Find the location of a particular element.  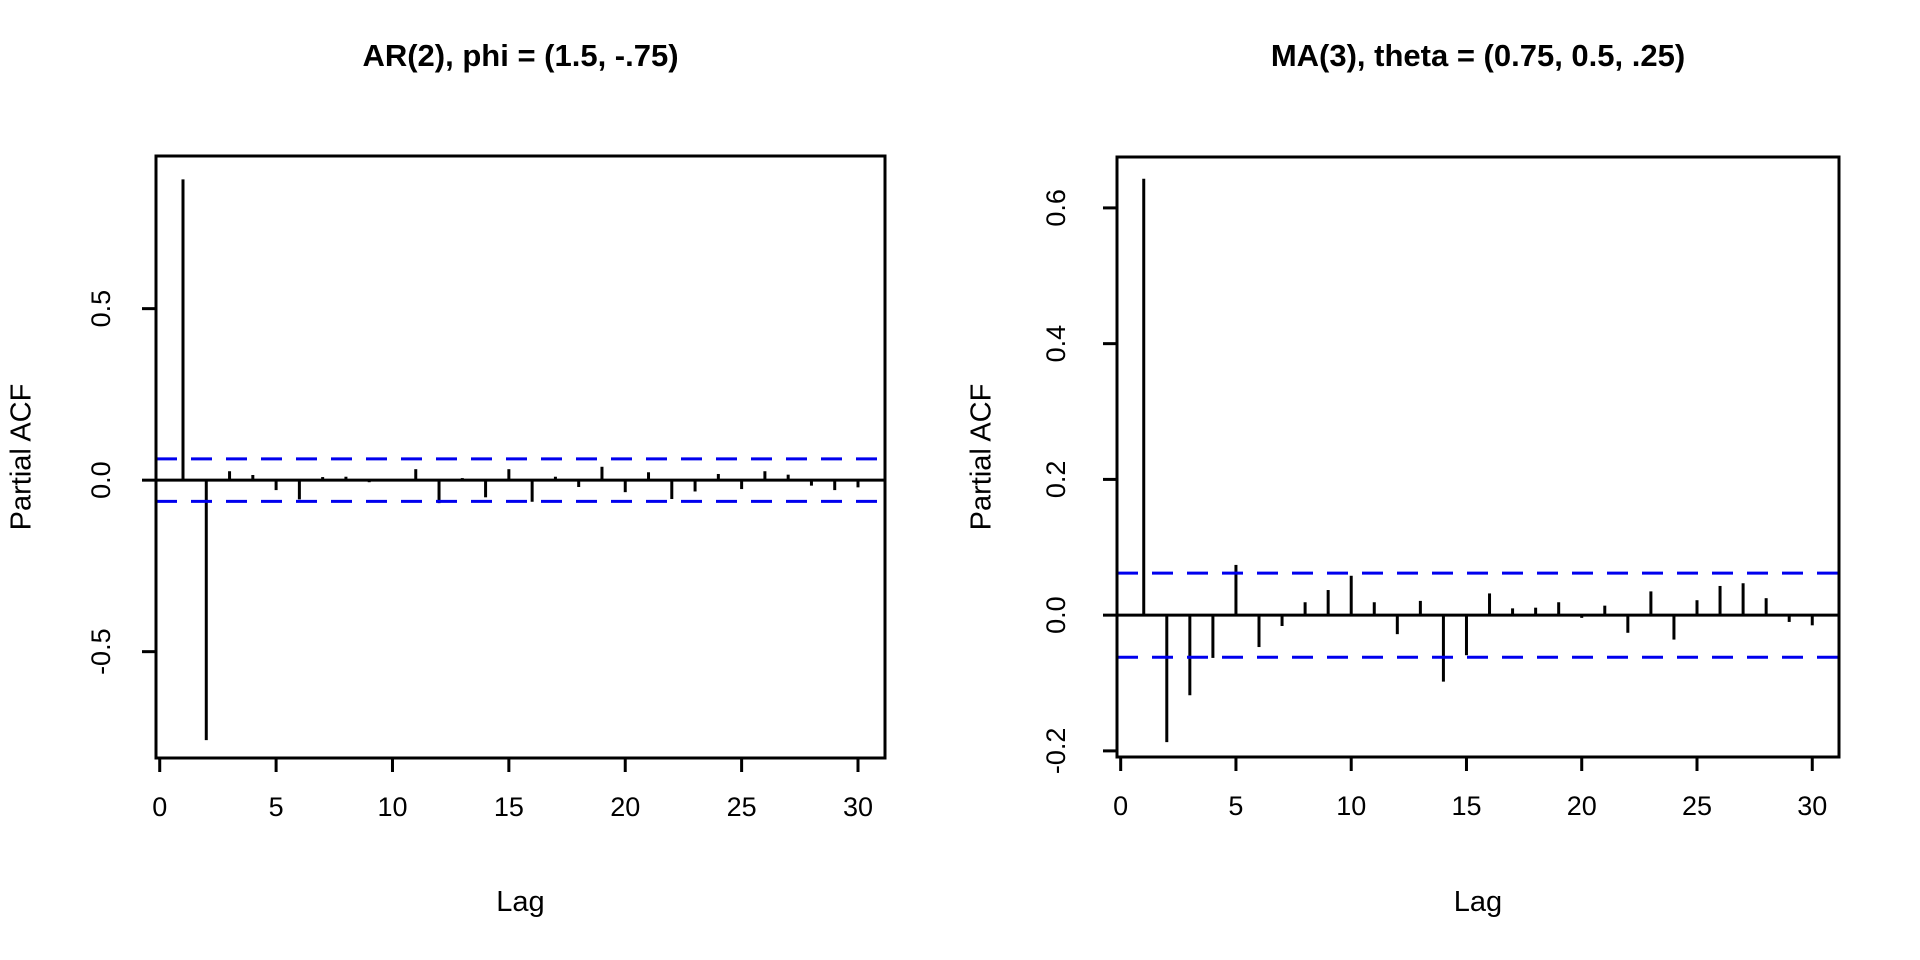

y-tick-label: 0.4 is located at coordinates (1056, 344).